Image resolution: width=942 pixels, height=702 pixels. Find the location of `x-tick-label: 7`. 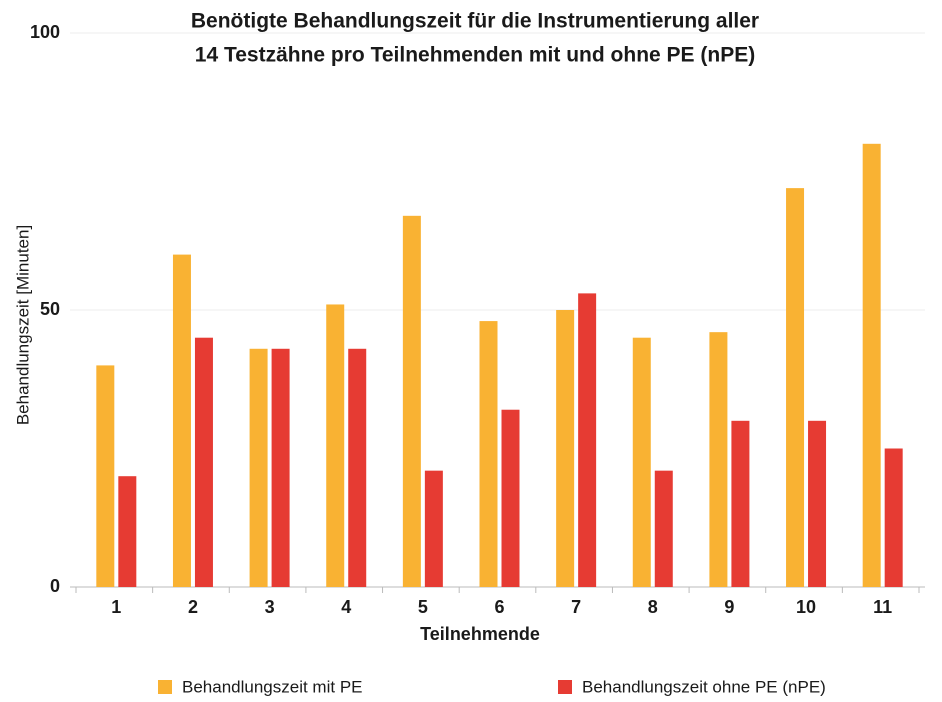

x-tick-label: 7 is located at coordinates (576, 607).